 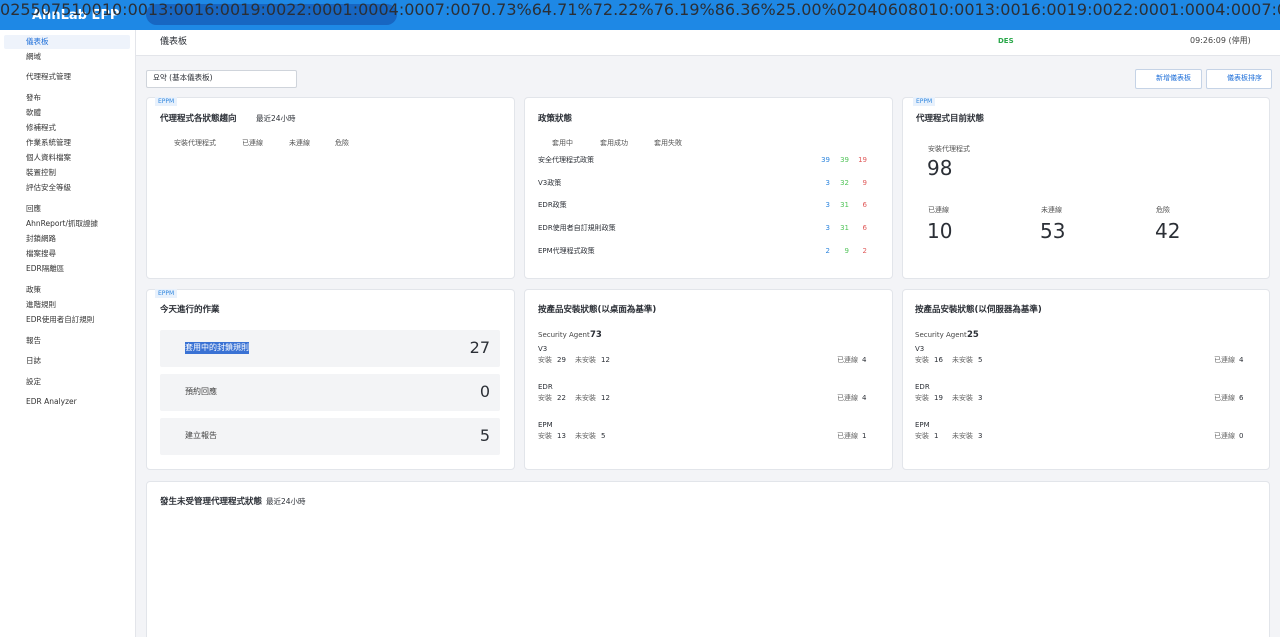 What do you see at coordinates (1168, 231) in the screenshot?
I see `status-value: 42` at bounding box center [1168, 231].